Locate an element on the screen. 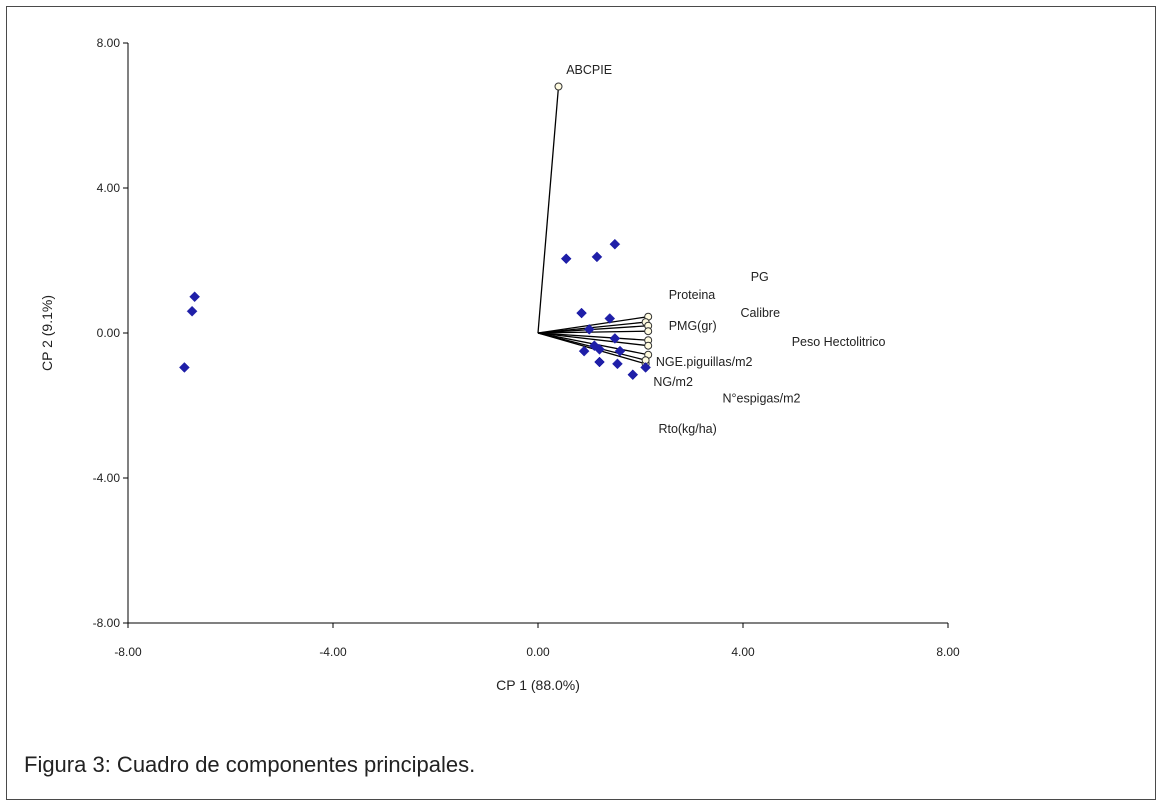 The image size is (1164, 808). y-tick-label: -4.00 is located at coordinates (107, 478).